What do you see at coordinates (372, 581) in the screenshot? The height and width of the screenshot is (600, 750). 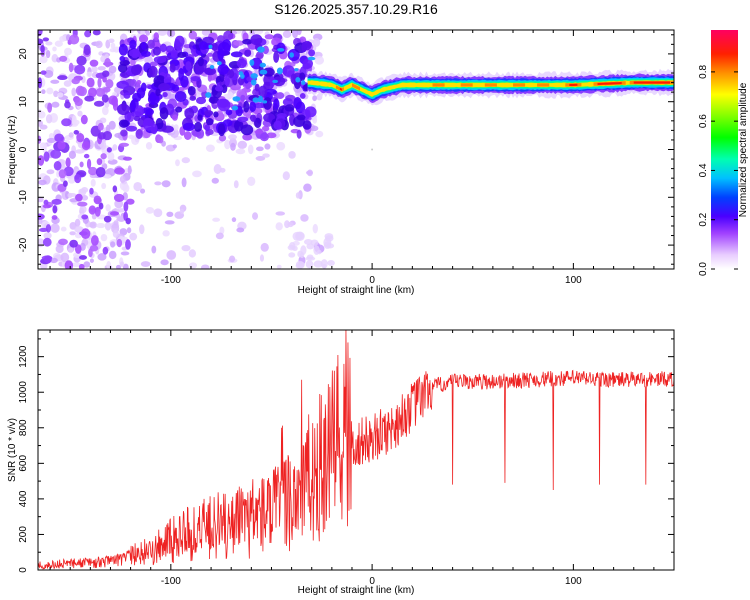 I see `snr-xtick-label: 0` at bounding box center [372, 581].